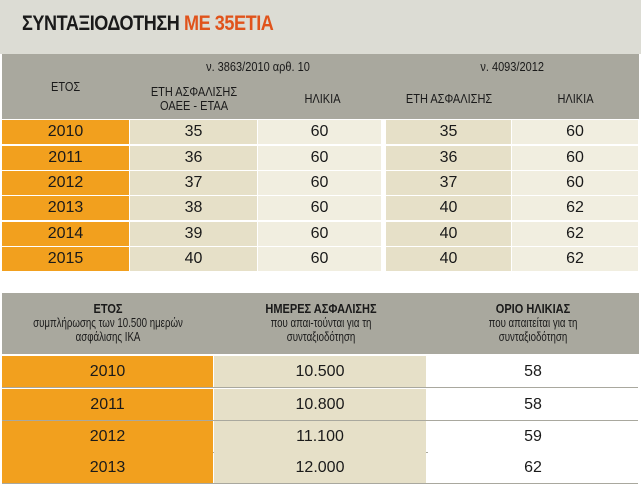  I want to click on table1-col-age2-label: ΗΛΙΚΙΑ, so click(575, 99).